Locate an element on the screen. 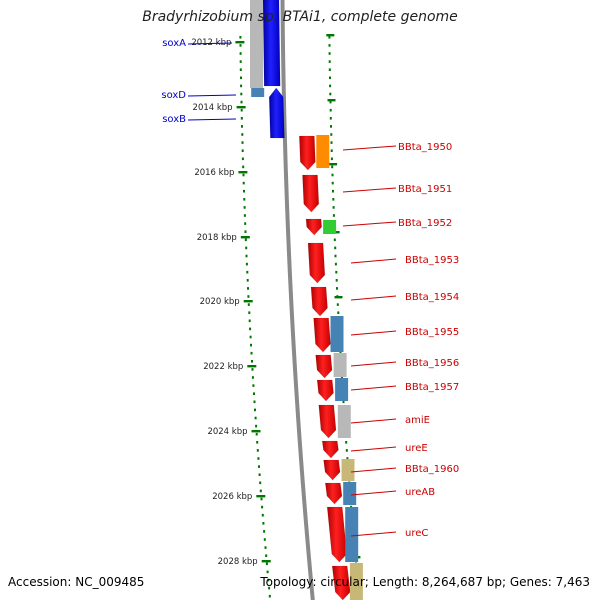 This screenshot has width=600, height=604. gene-bbta-1953 is located at coordinates (316, 263).